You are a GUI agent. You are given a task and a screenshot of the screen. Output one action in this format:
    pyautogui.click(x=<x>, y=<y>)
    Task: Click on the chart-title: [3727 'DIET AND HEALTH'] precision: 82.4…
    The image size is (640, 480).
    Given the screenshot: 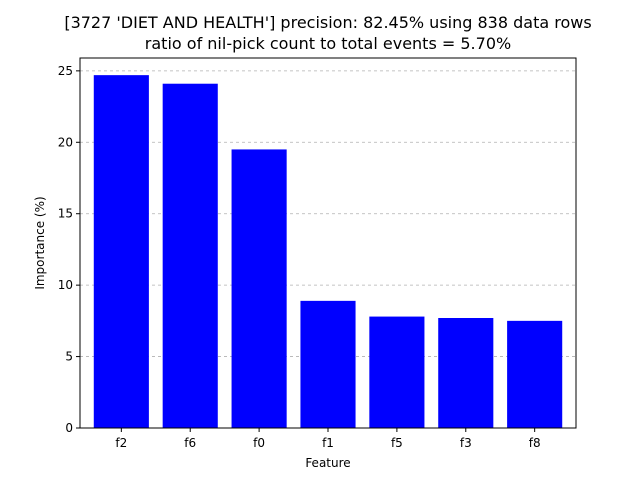 What is the action you would take?
    pyautogui.click(x=327, y=22)
    